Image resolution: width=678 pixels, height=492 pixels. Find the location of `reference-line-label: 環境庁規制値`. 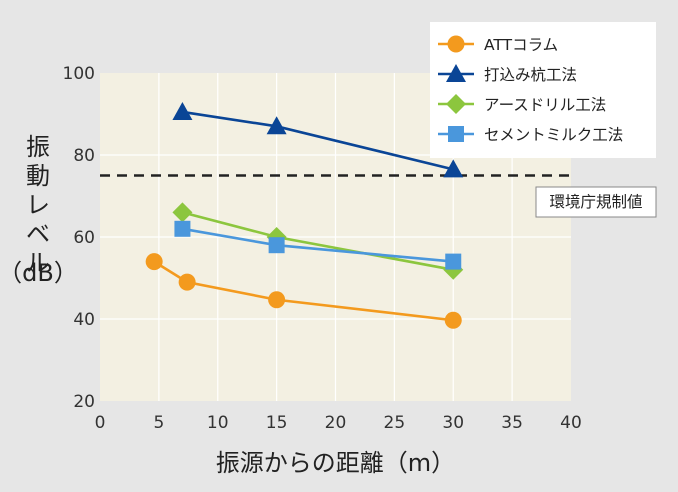

reference-line-label: 環境庁規制値 is located at coordinates (595, 201).